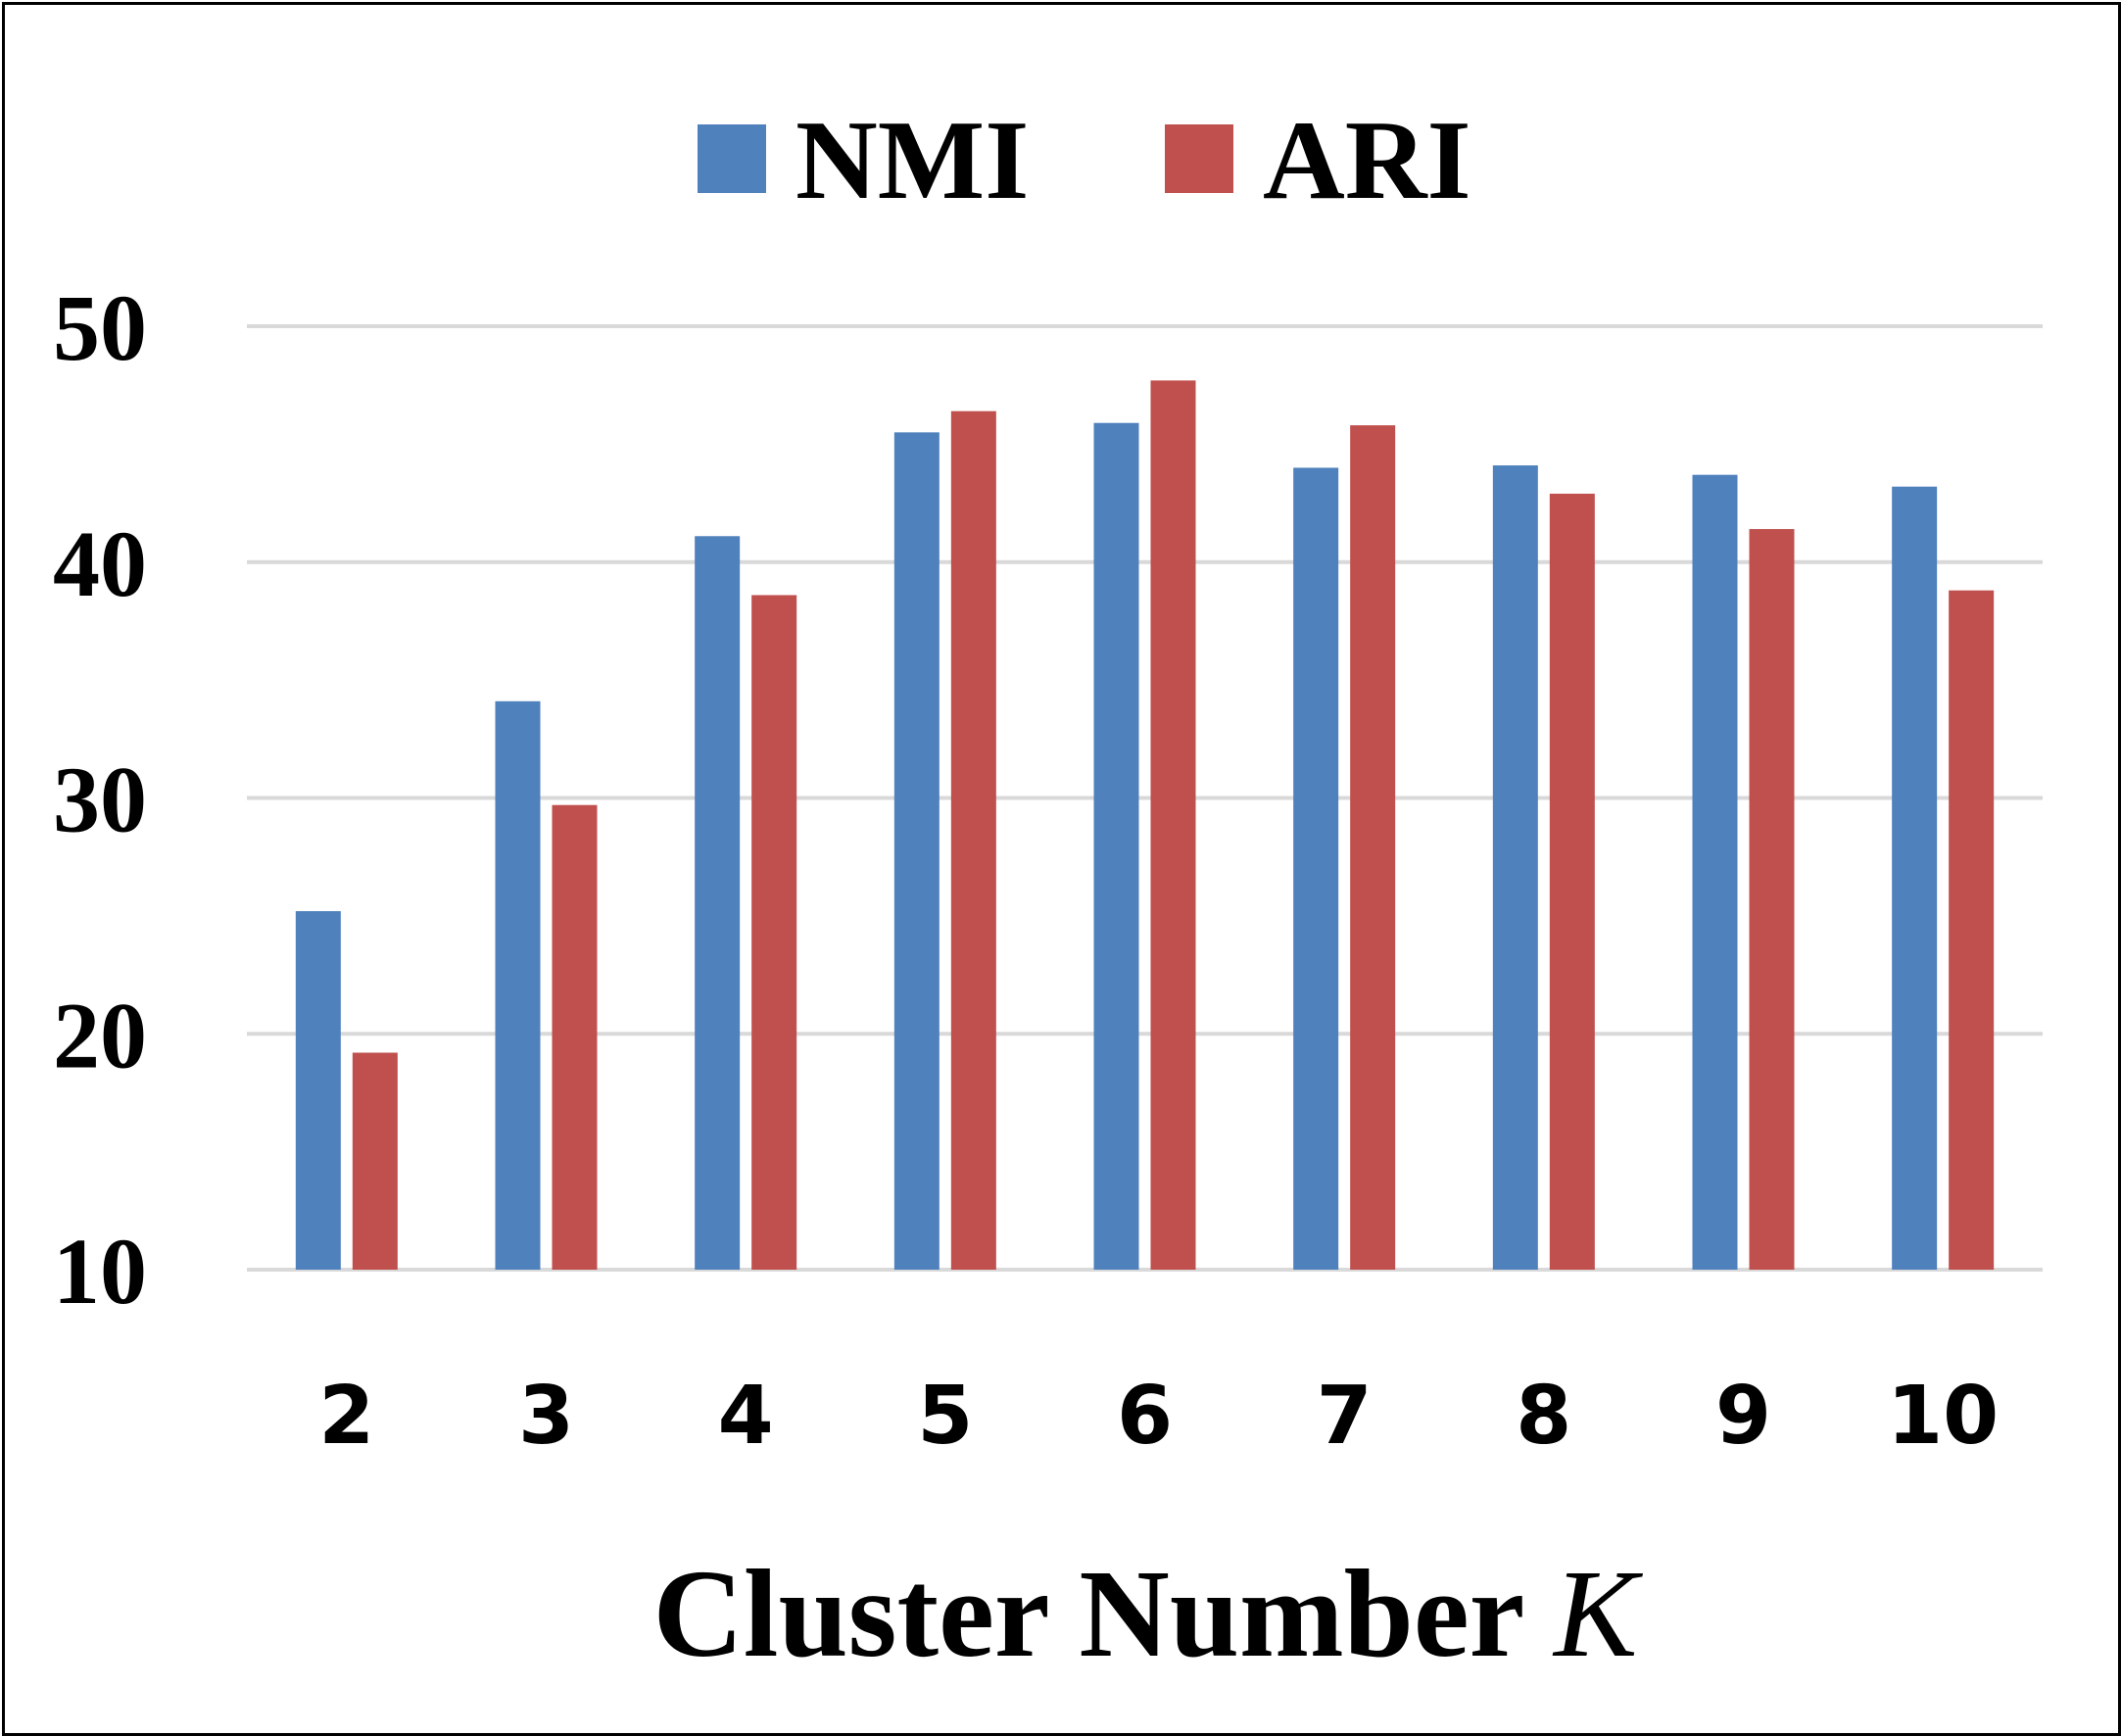  Describe the element at coordinates (1543, 1416) in the screenshot. I see `x-tick-label-8: 8` at that location.